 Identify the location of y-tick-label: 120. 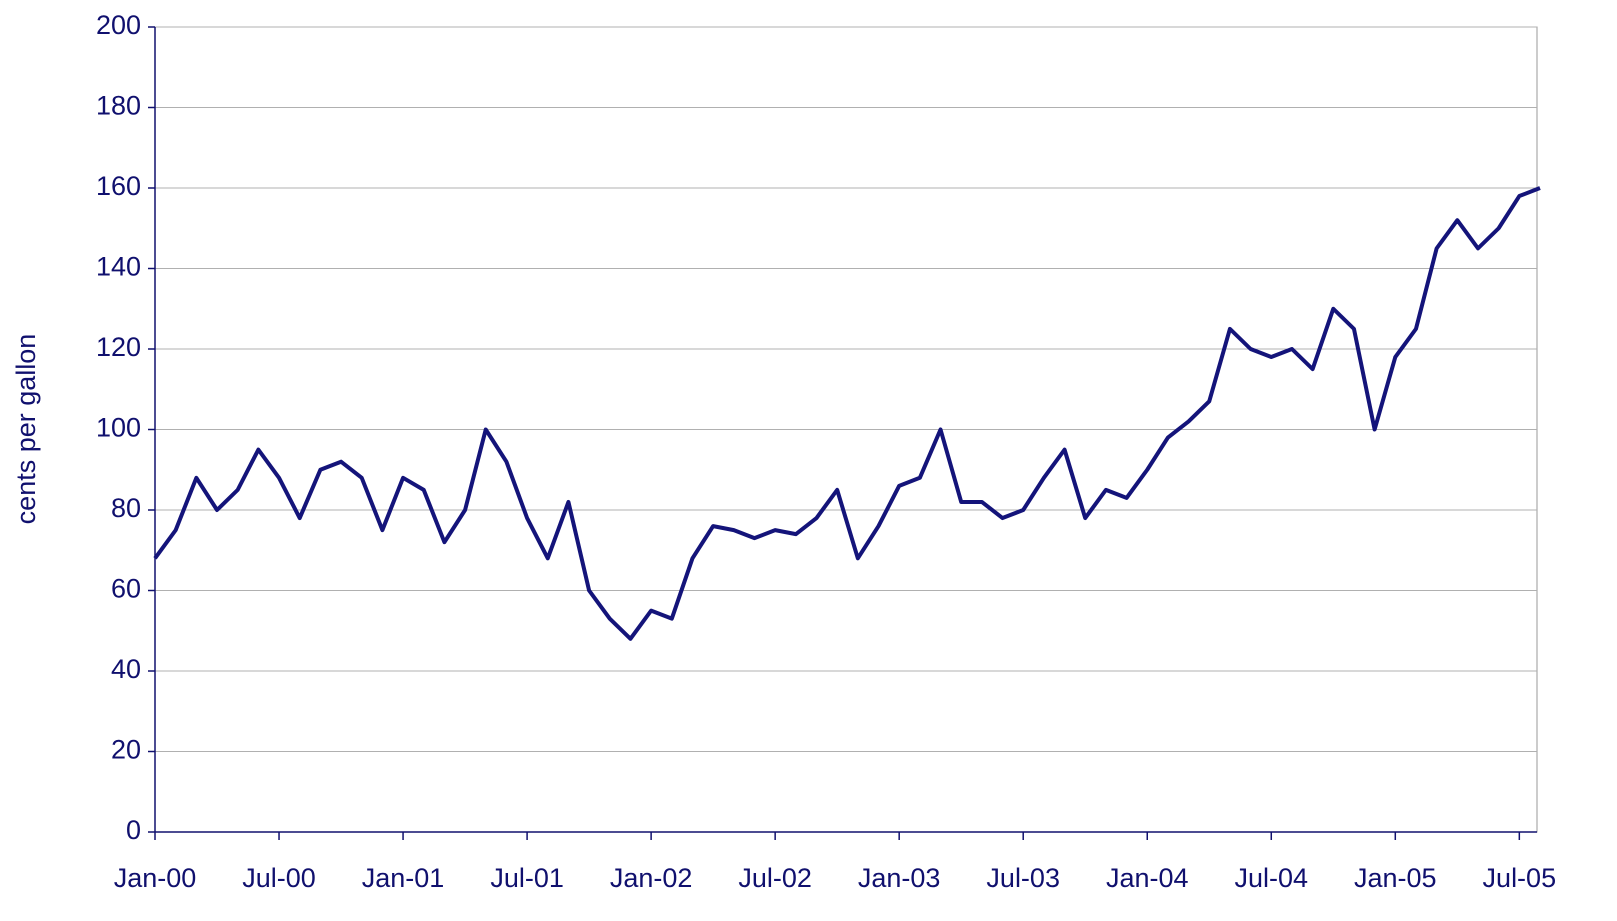
(118, 347).